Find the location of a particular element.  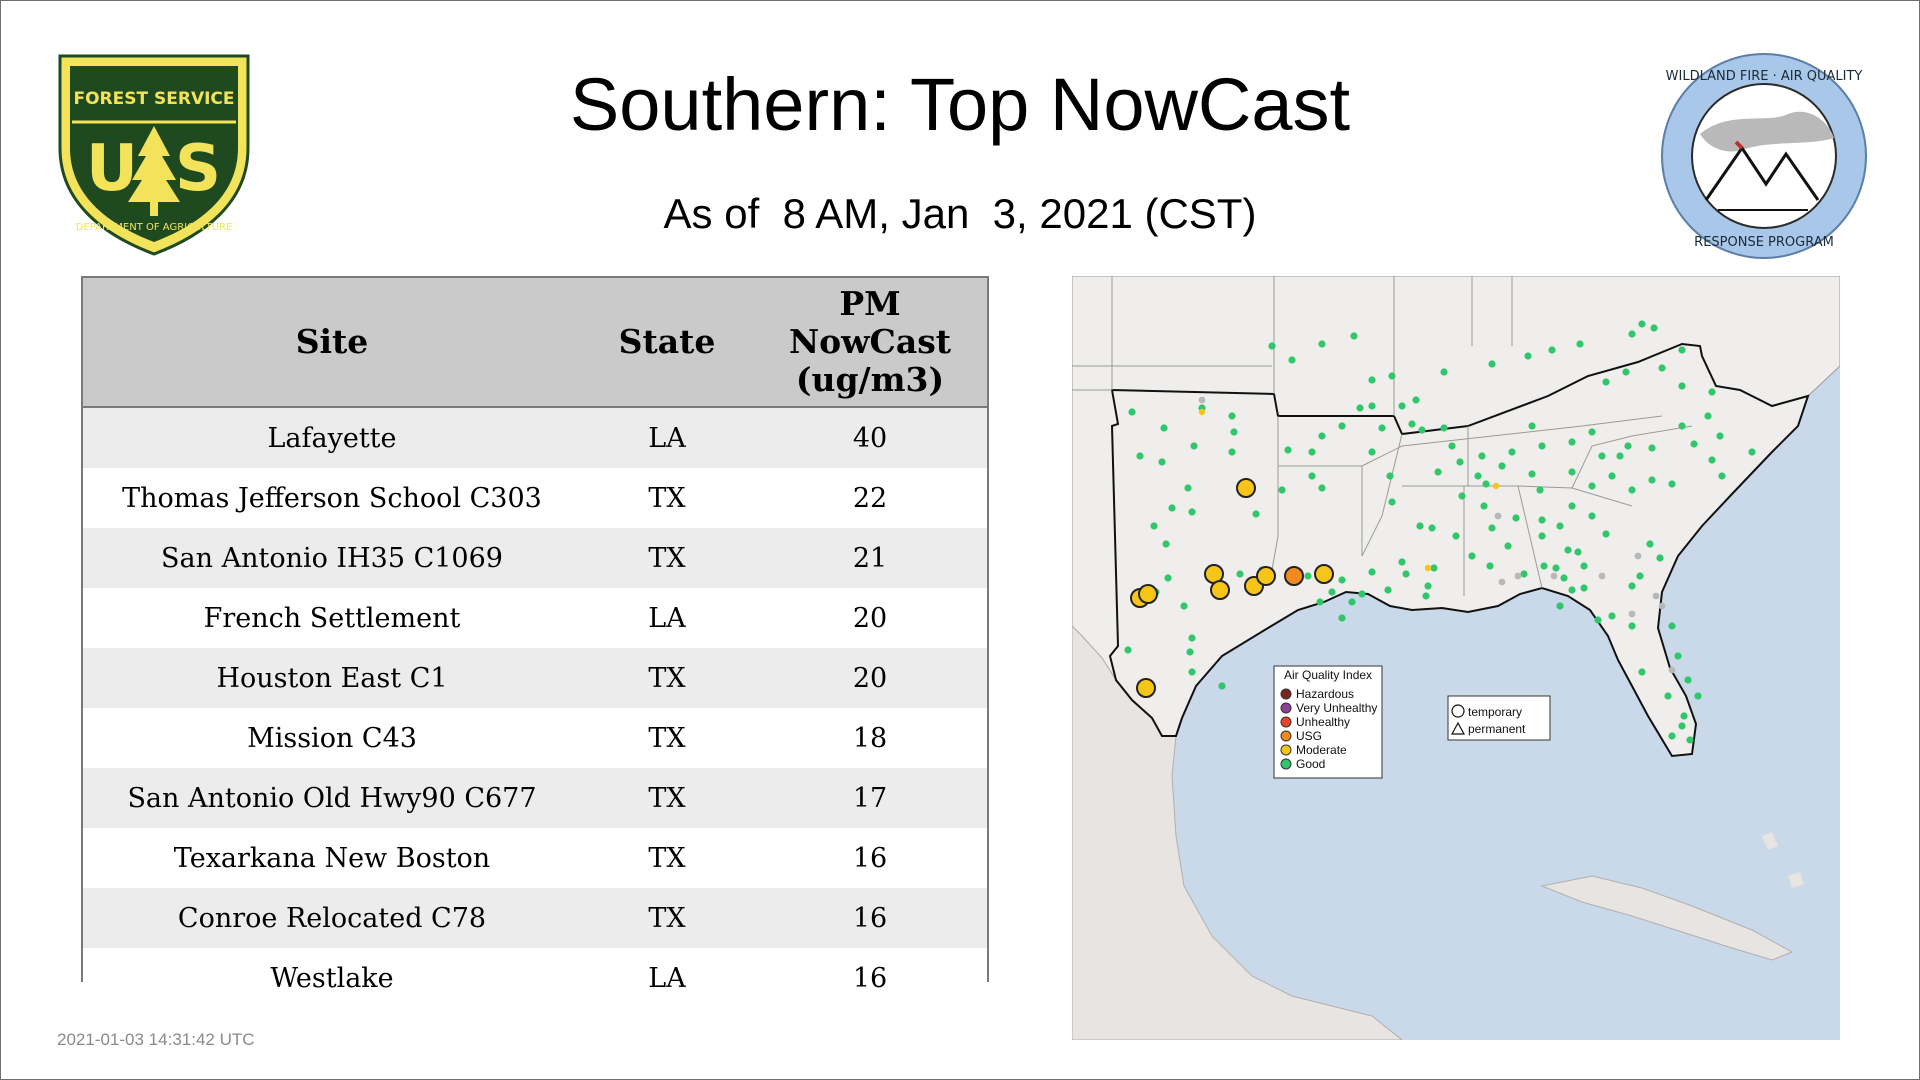

site-cell: Texarkana New Boston is located at coordinates (332, 858).